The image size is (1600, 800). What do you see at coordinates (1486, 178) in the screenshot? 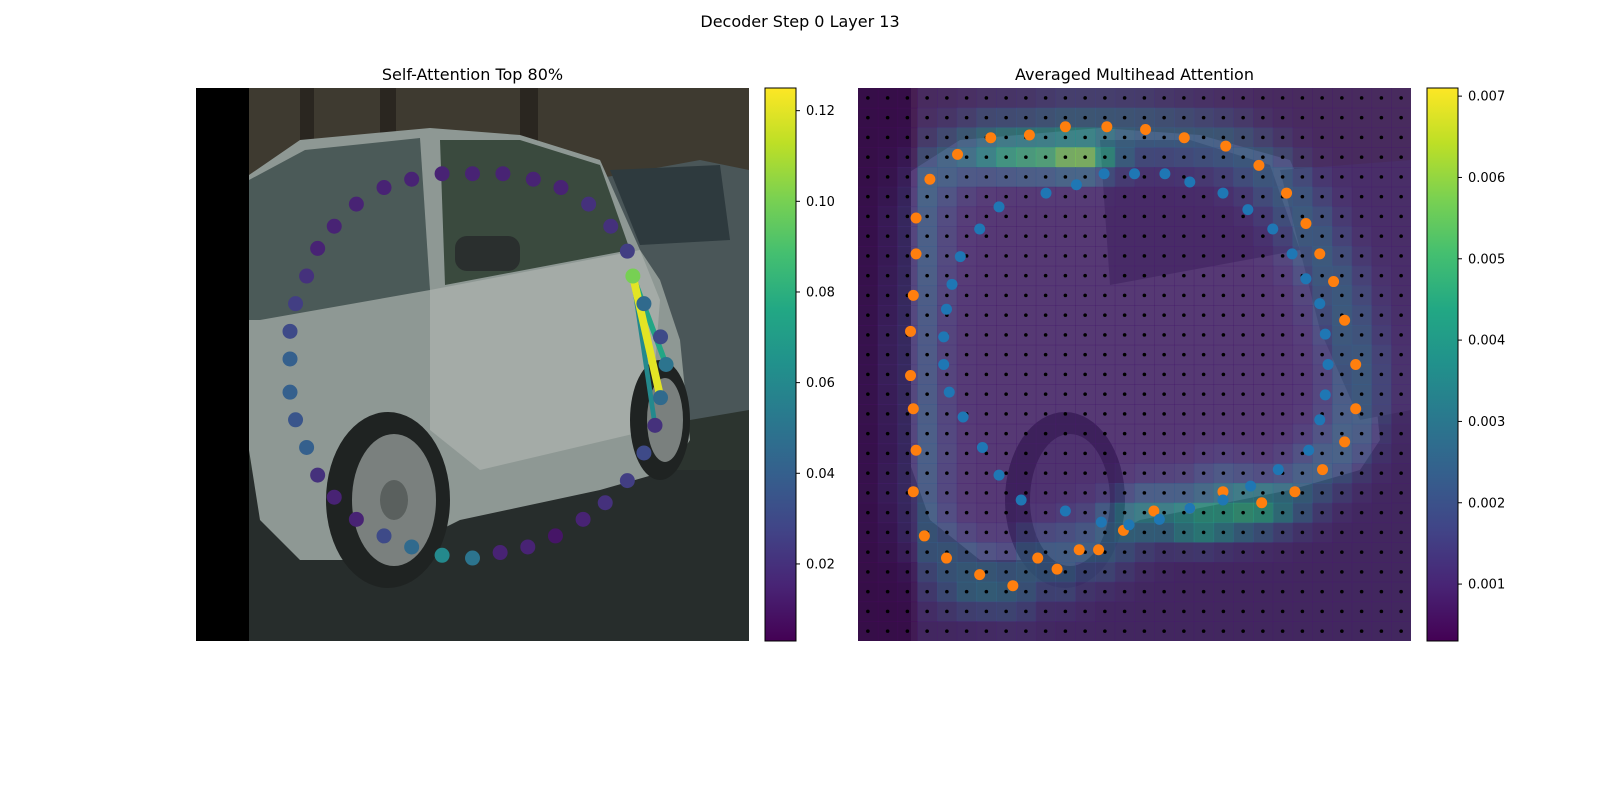
I see `colorbar-tick-label: 0.006` at bounding box center [1486, 178].